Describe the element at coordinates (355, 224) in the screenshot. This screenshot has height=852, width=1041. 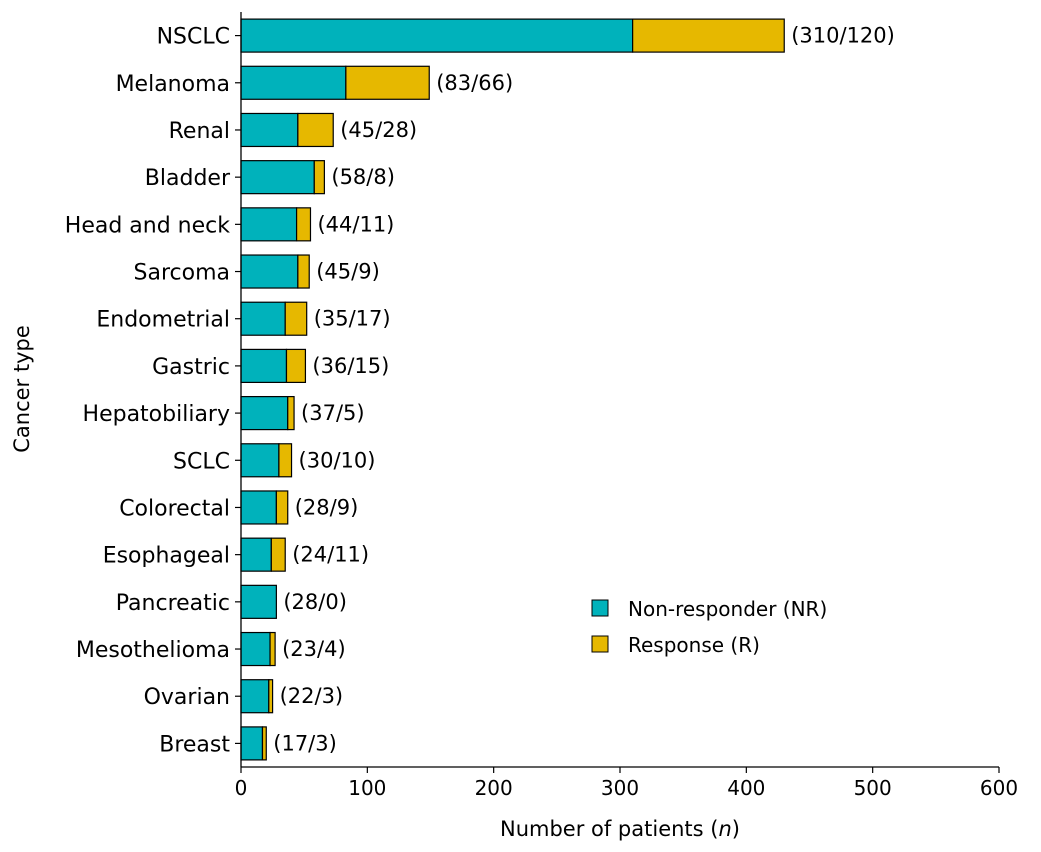
I see `data-label-4: (44/11)` at that location.